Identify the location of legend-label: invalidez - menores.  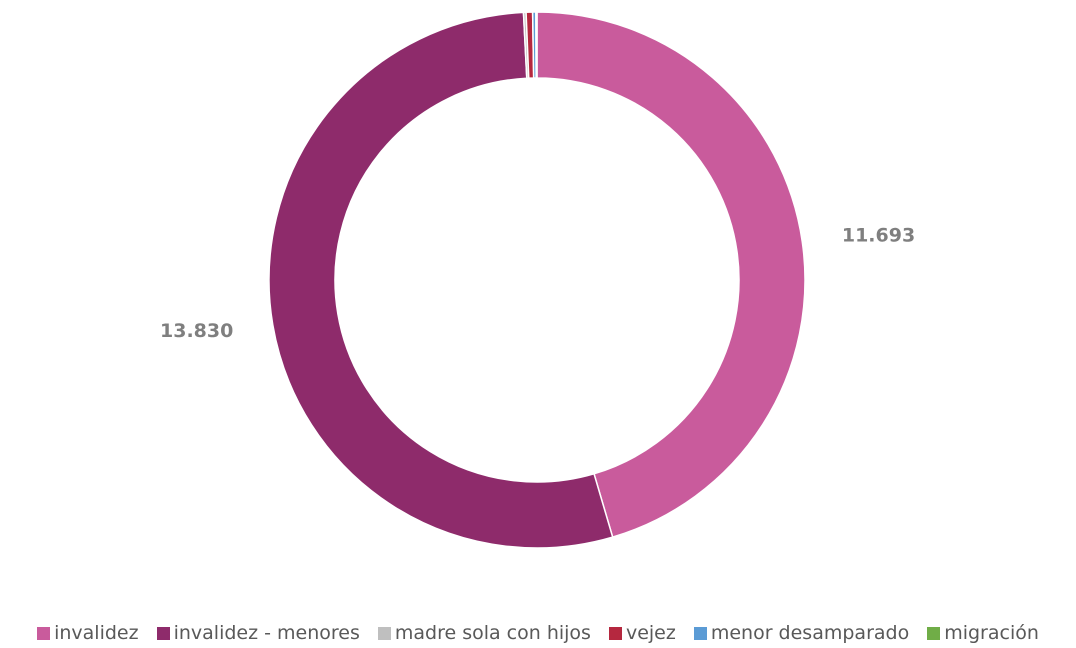
(266, 633).